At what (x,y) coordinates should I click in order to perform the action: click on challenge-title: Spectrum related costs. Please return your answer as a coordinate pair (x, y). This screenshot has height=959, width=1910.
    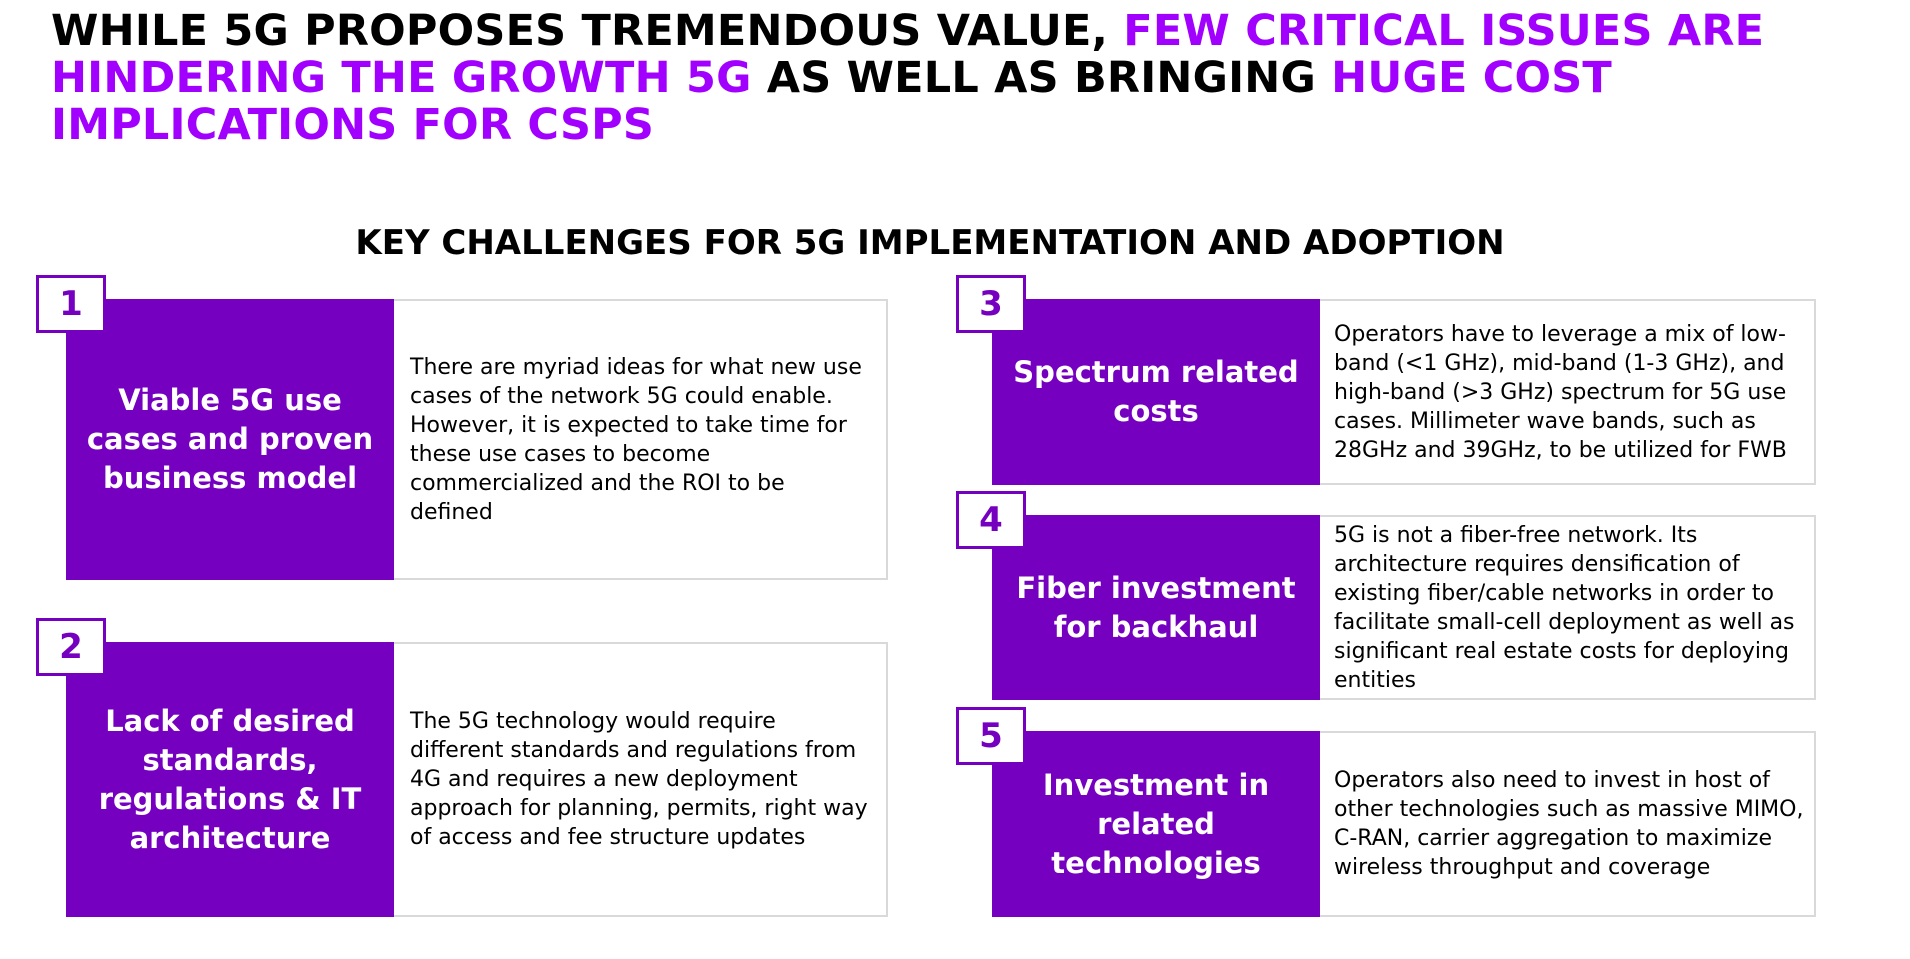
    Looking at the image, I should click on (1156, 392).